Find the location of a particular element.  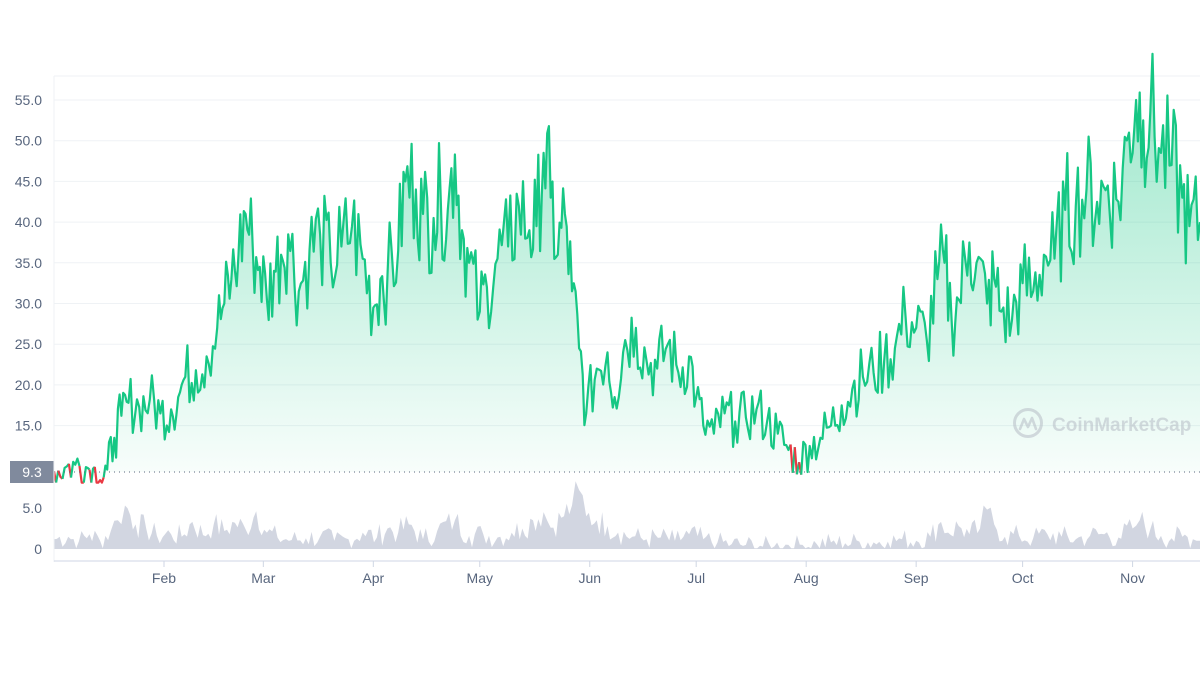

y-tick-label: 45.0 is located at coordinates (28, 181).